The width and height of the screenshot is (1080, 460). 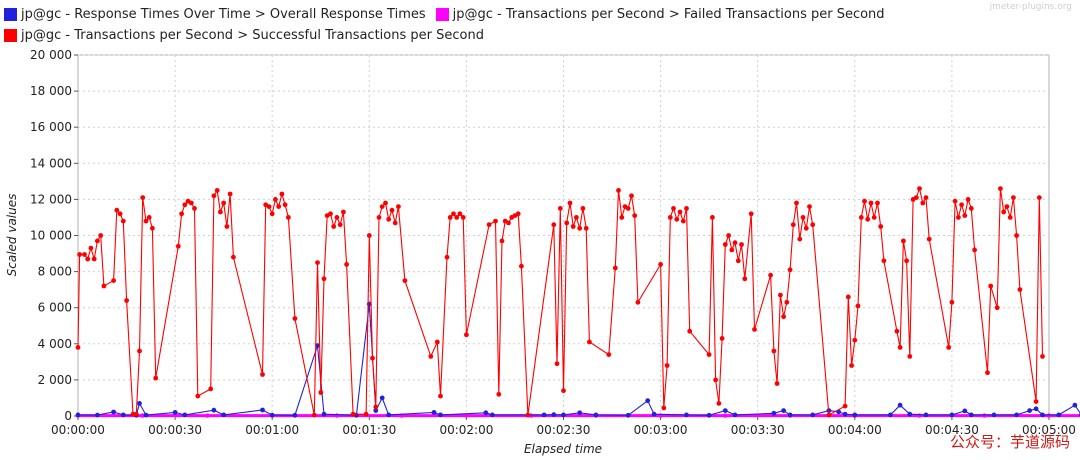 What do you see at coordinates (855, 430) in the screenshot?
I see `x-tick-label: 00:04:00` at bounding box center [855, 430].